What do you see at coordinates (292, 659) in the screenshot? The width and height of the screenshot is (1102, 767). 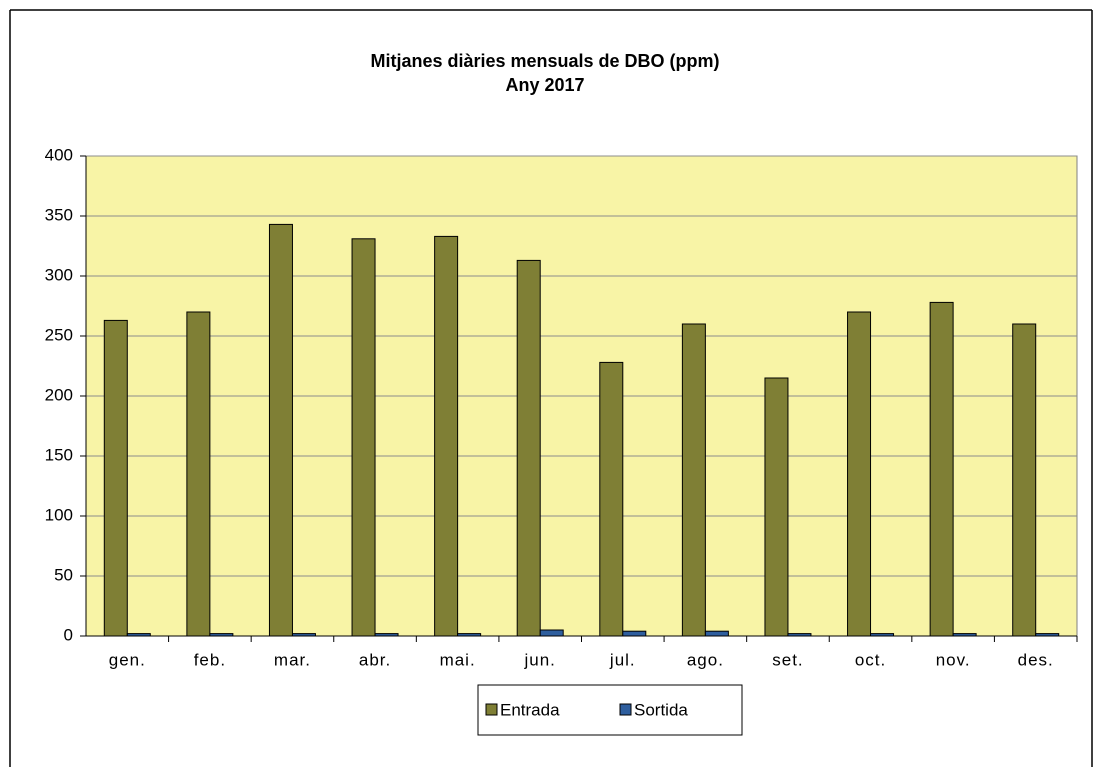 I see `x-tick-label: mar.` at bounding box center [292, 659].